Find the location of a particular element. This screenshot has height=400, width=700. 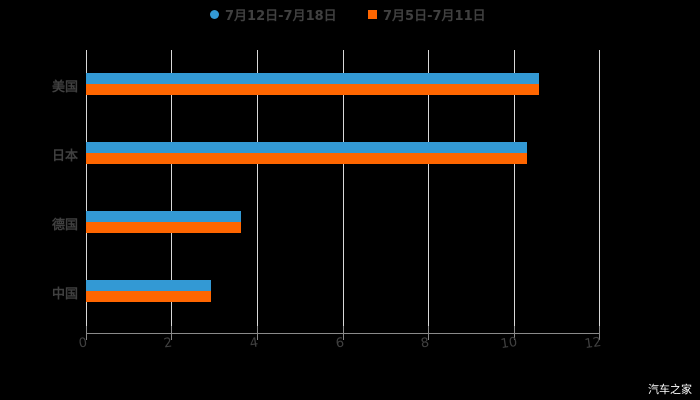

legend-item-series-2: 7月5日-7月11日 is located at coordinates (427, 14).